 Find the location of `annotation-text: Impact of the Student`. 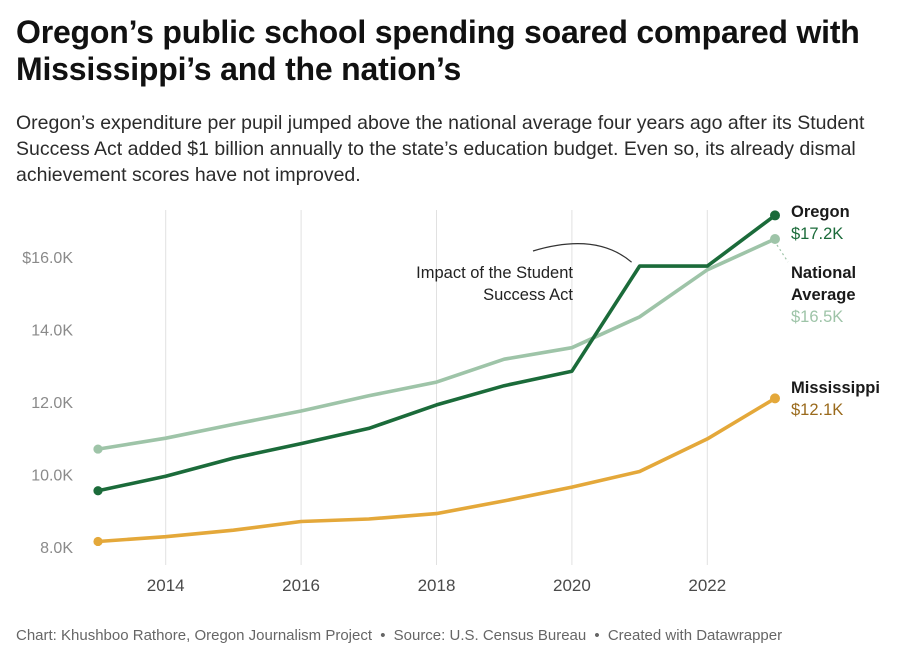

annotation-text: Impact of the Student is located at coordinates (494, 273).